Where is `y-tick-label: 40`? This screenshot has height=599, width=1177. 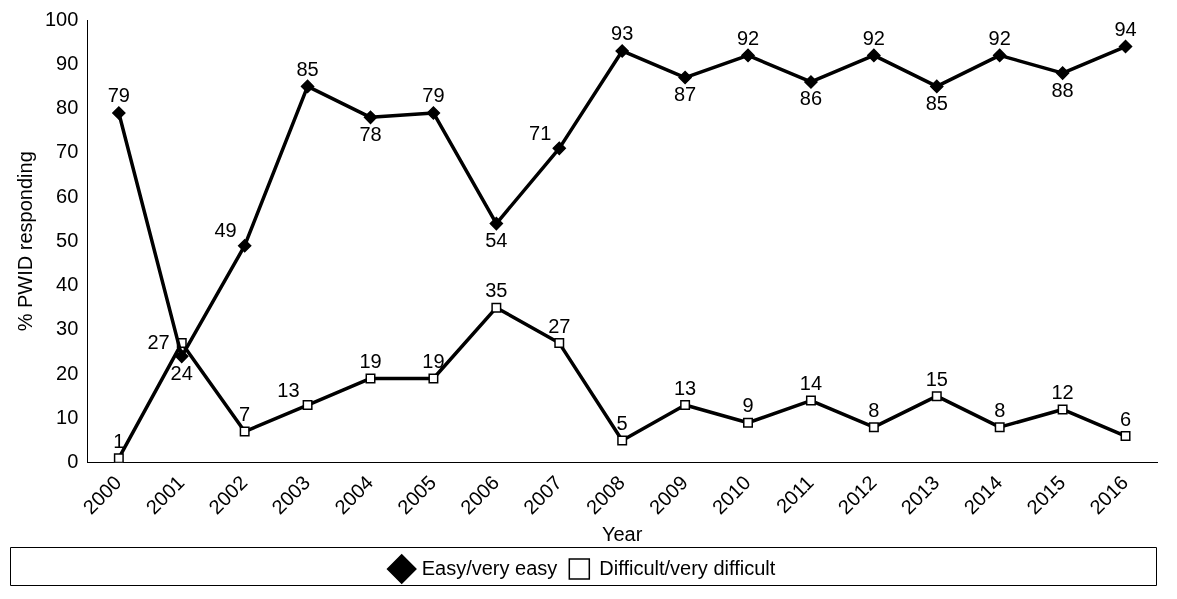
y-tick-label: 40 is located at coordinates (67, 284).